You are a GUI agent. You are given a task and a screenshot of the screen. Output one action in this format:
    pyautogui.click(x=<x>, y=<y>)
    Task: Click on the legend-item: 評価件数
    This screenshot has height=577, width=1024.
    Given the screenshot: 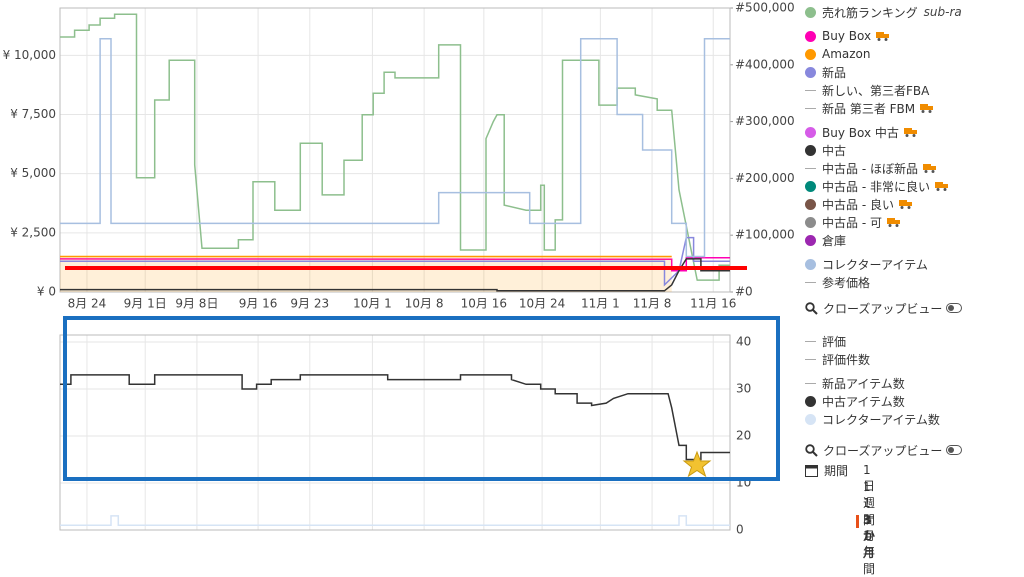 What is the action you would take?
    pyautogui.click(x=837, y=359)
    